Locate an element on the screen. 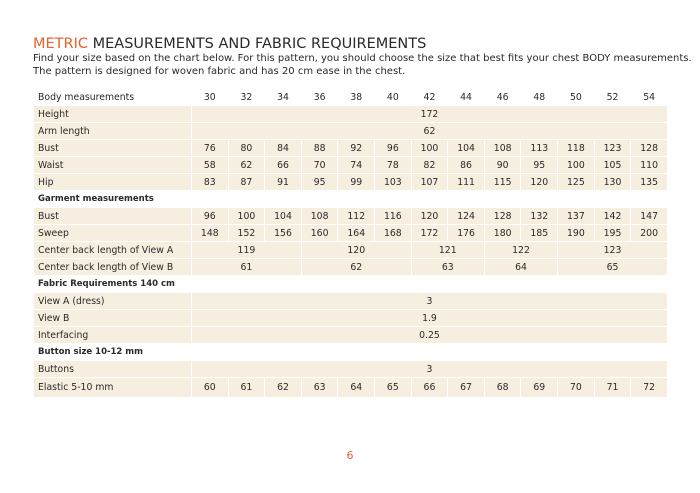 The width and height of the screenshot is (700, 493). table-row: Button size 10-12 mm is located at coordinates (350, 352).